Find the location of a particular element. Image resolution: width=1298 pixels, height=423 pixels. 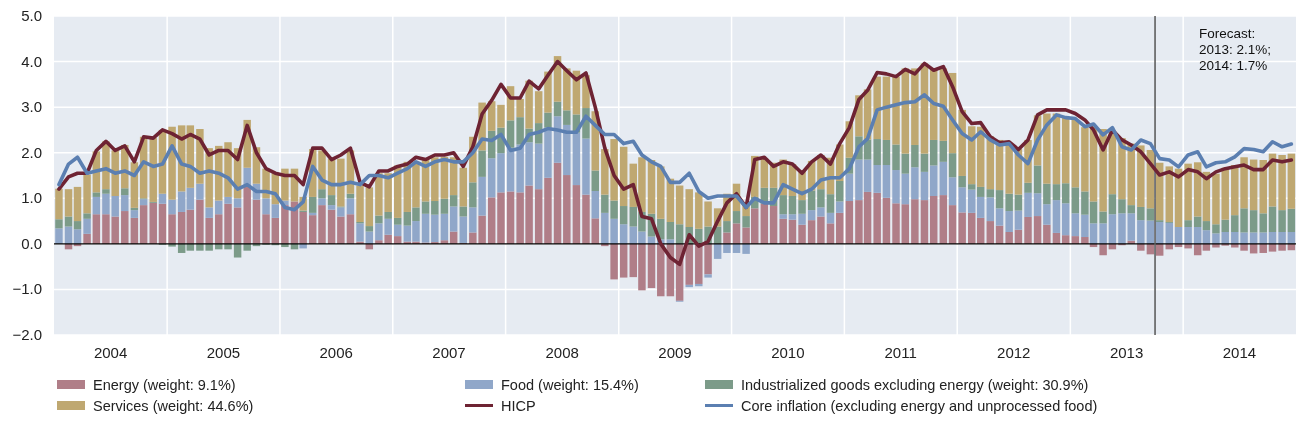

legend-label: Services (weight: 44.6%) is located at coordinates (173, 406).